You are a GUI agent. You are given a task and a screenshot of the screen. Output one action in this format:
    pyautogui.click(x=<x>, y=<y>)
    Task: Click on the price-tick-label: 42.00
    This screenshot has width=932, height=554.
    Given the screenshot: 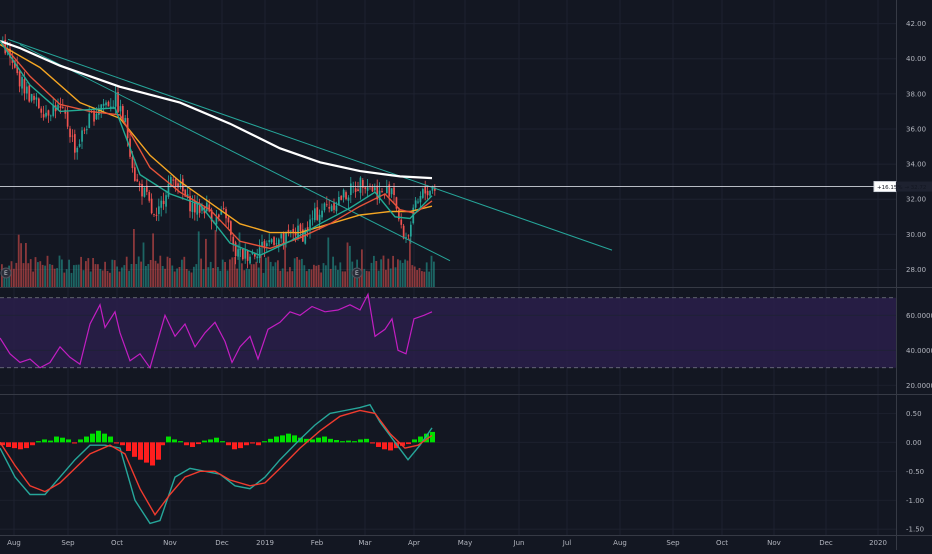 What is the action you would take?
    pyautogui.click(x=916, y=24)
    